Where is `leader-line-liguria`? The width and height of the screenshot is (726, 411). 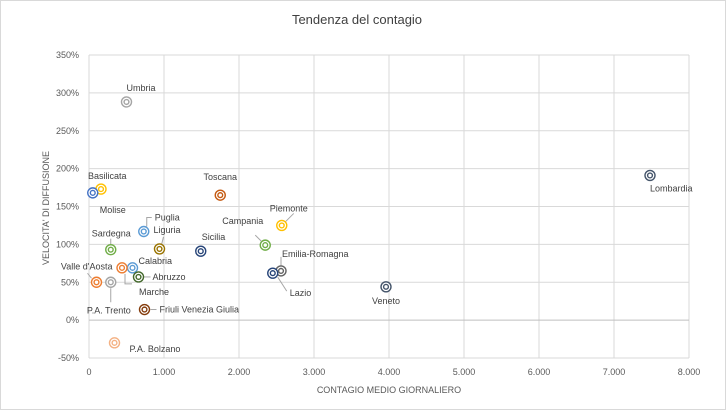
leader-line-liguria is located at coordinates (162, 241).